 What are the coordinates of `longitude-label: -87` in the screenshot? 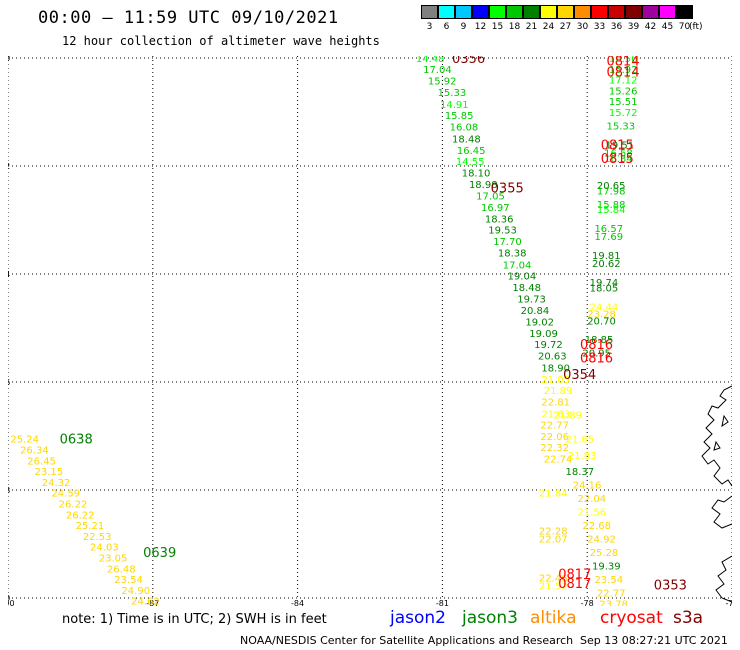 It's located at (152, 602).